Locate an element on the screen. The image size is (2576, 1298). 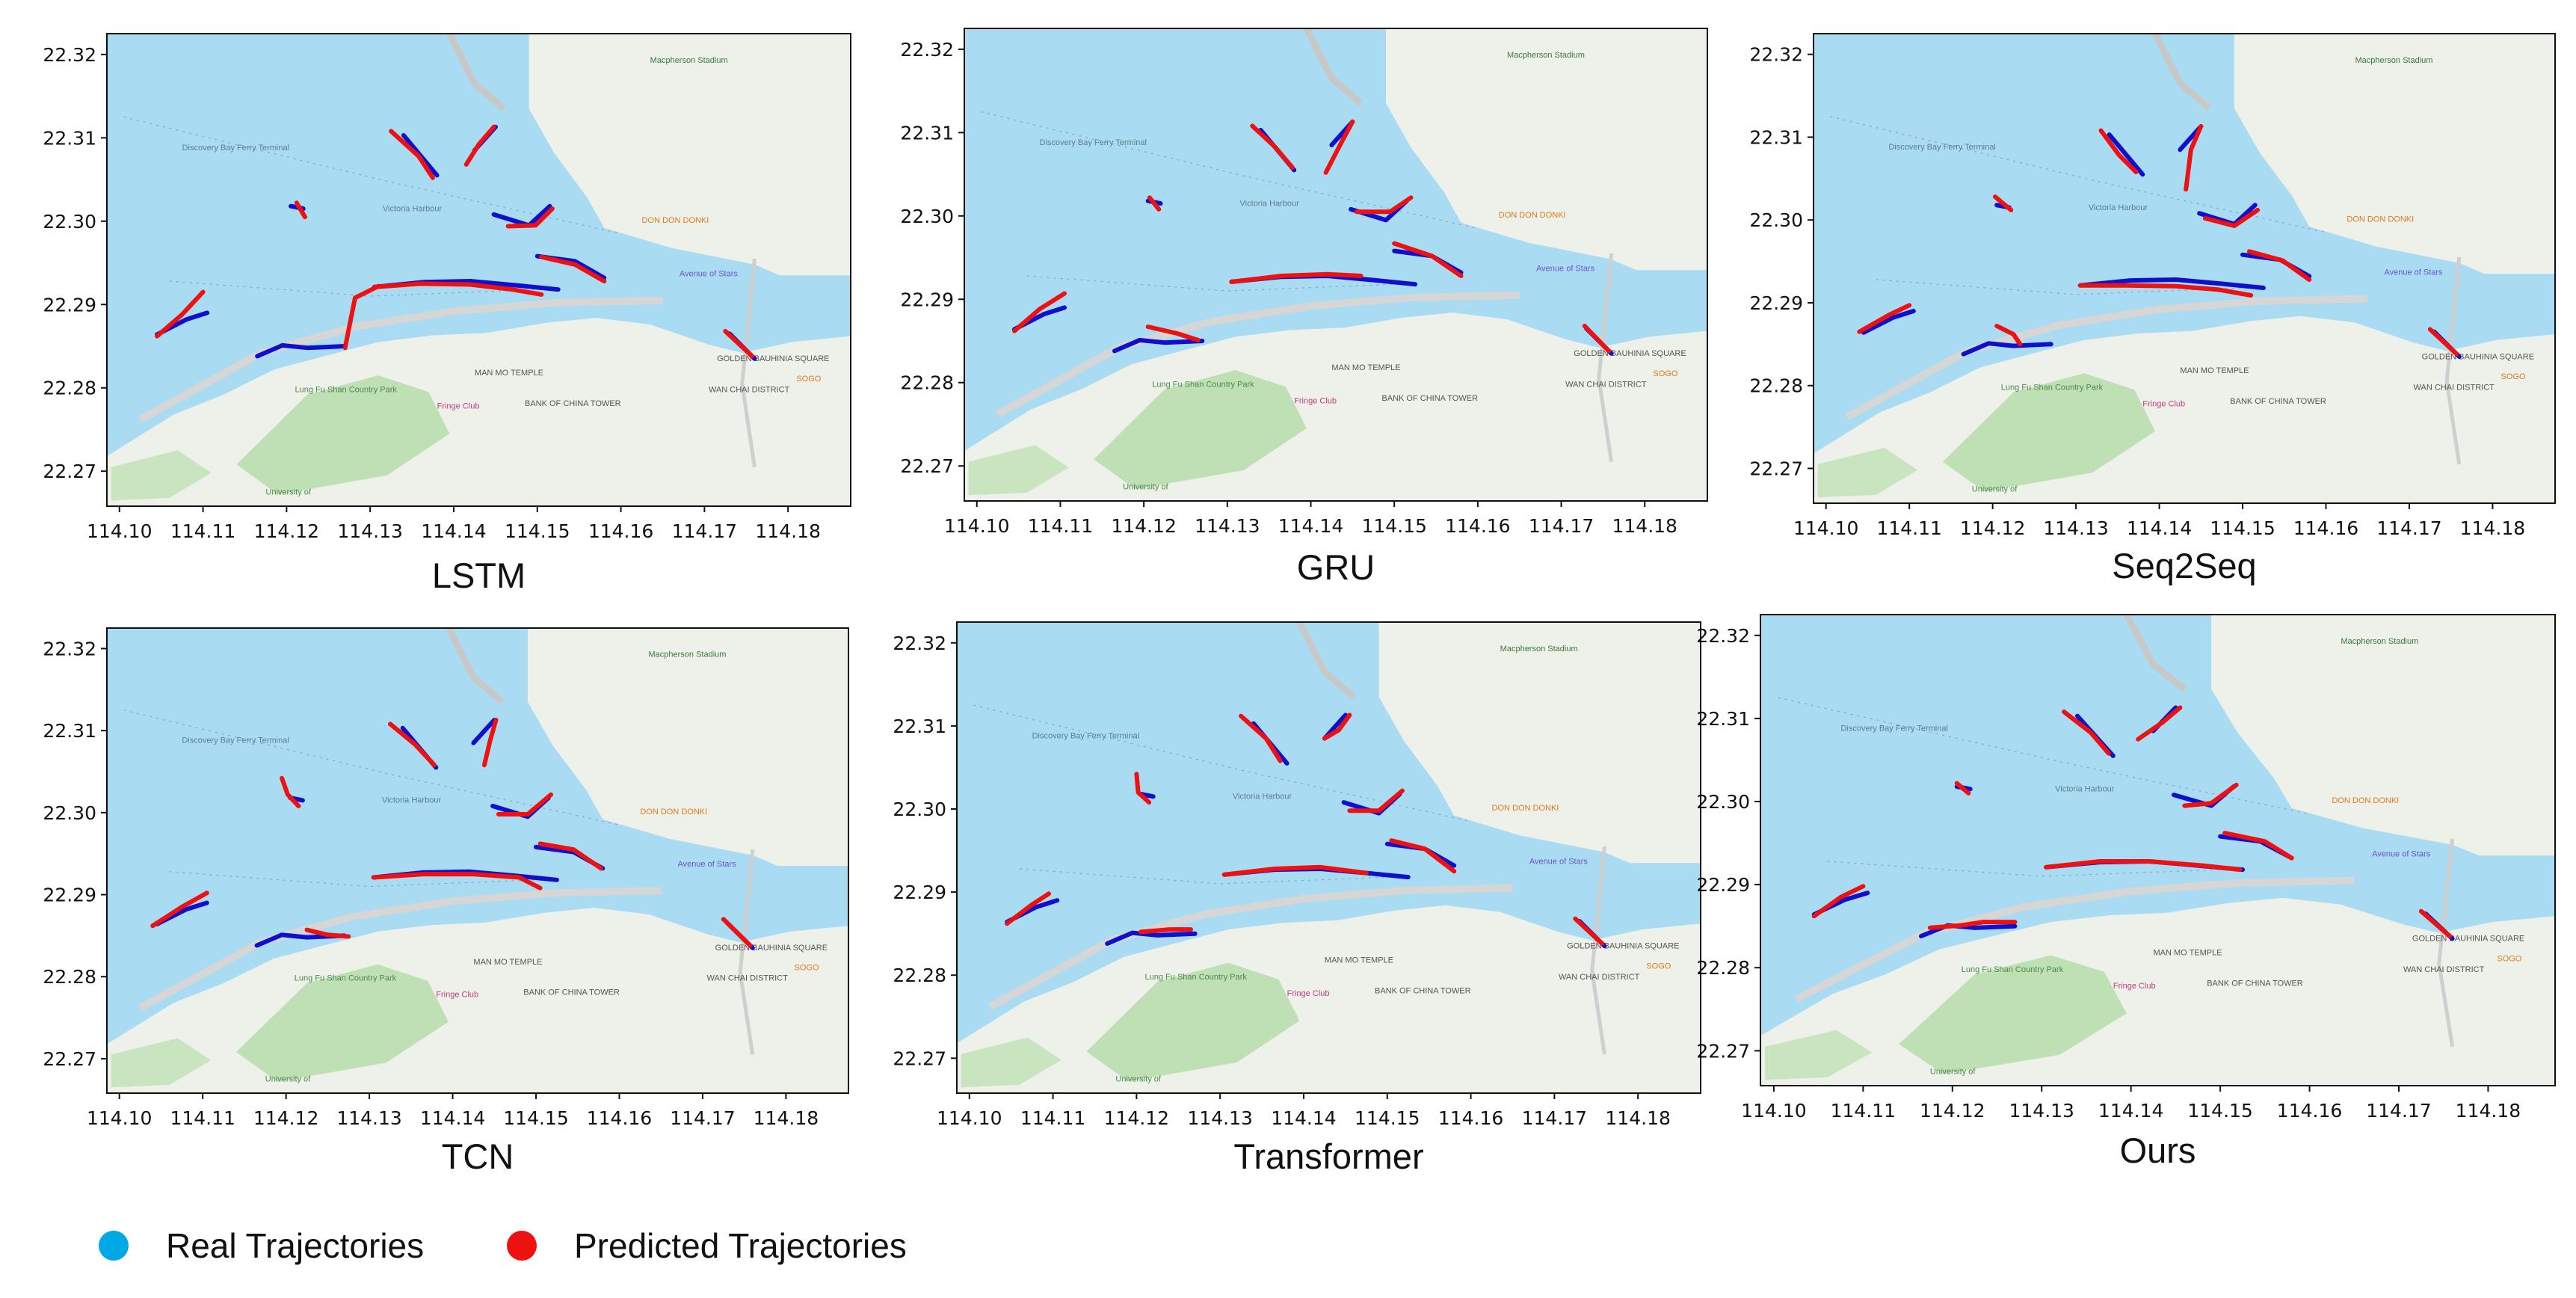
map-label: University of is located at coordinates (1953, 1071).